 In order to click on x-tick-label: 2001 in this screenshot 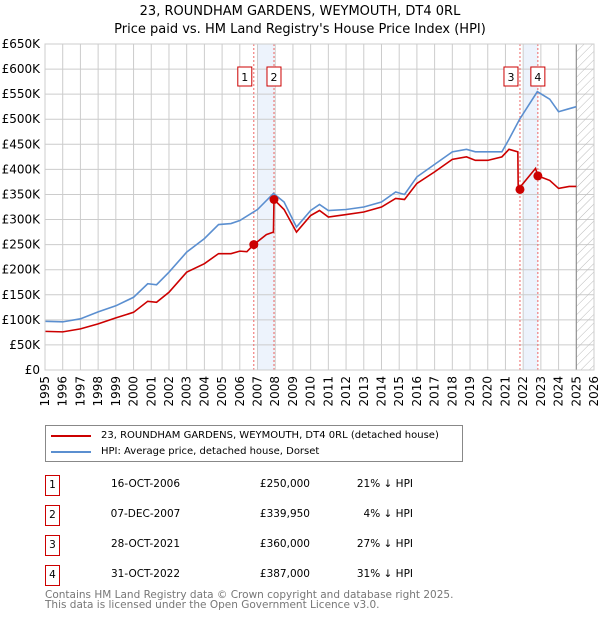, I will do `click(151, 391)`.